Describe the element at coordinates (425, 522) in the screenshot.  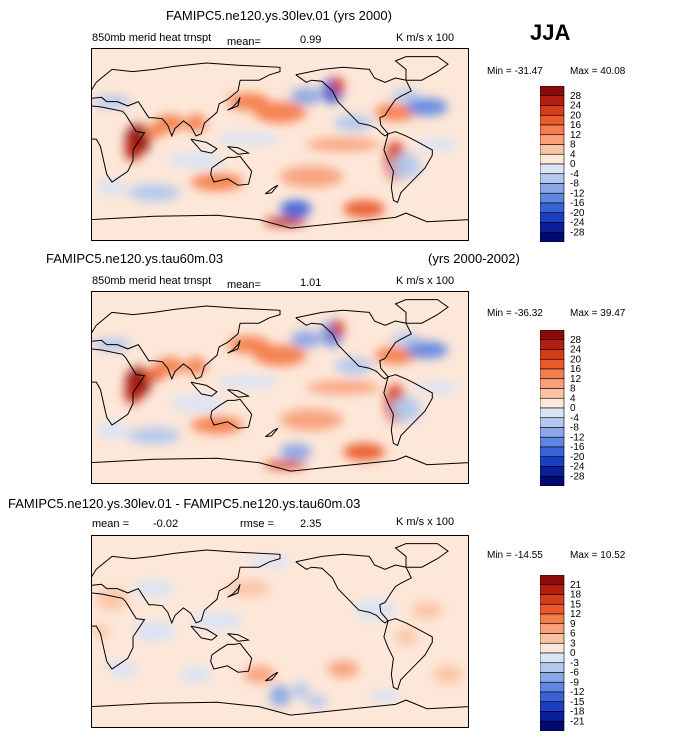
I see `panel3-units: K m/s x 100` at that location.